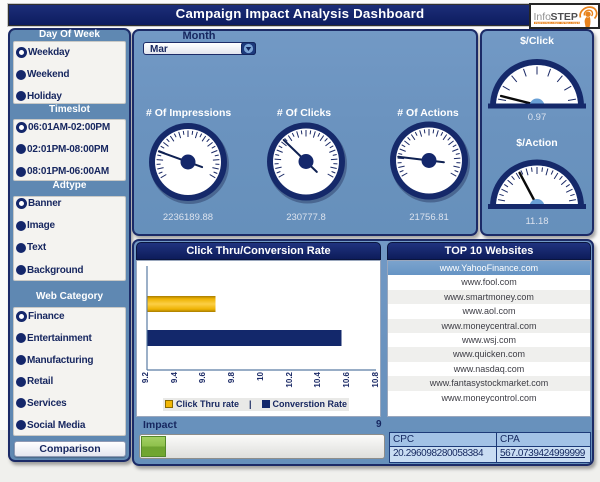 Image resolution: width=600 pixels, height=482 pixels. Describe the element at coordinates (564, 17) in the screenshot. I see `svg-text: STEP` at that location.